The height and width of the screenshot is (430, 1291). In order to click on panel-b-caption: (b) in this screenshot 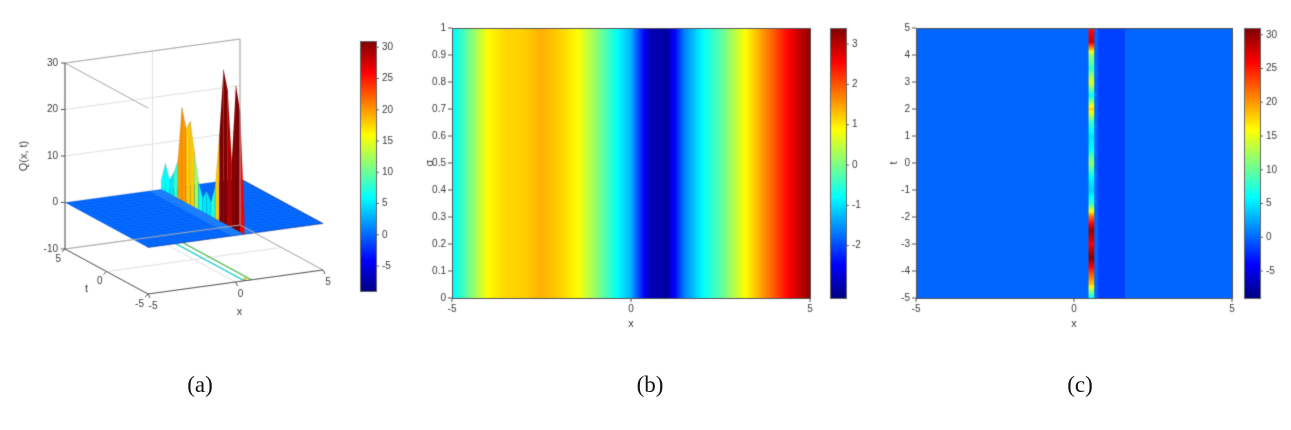, I will do `click(650, 384)`.